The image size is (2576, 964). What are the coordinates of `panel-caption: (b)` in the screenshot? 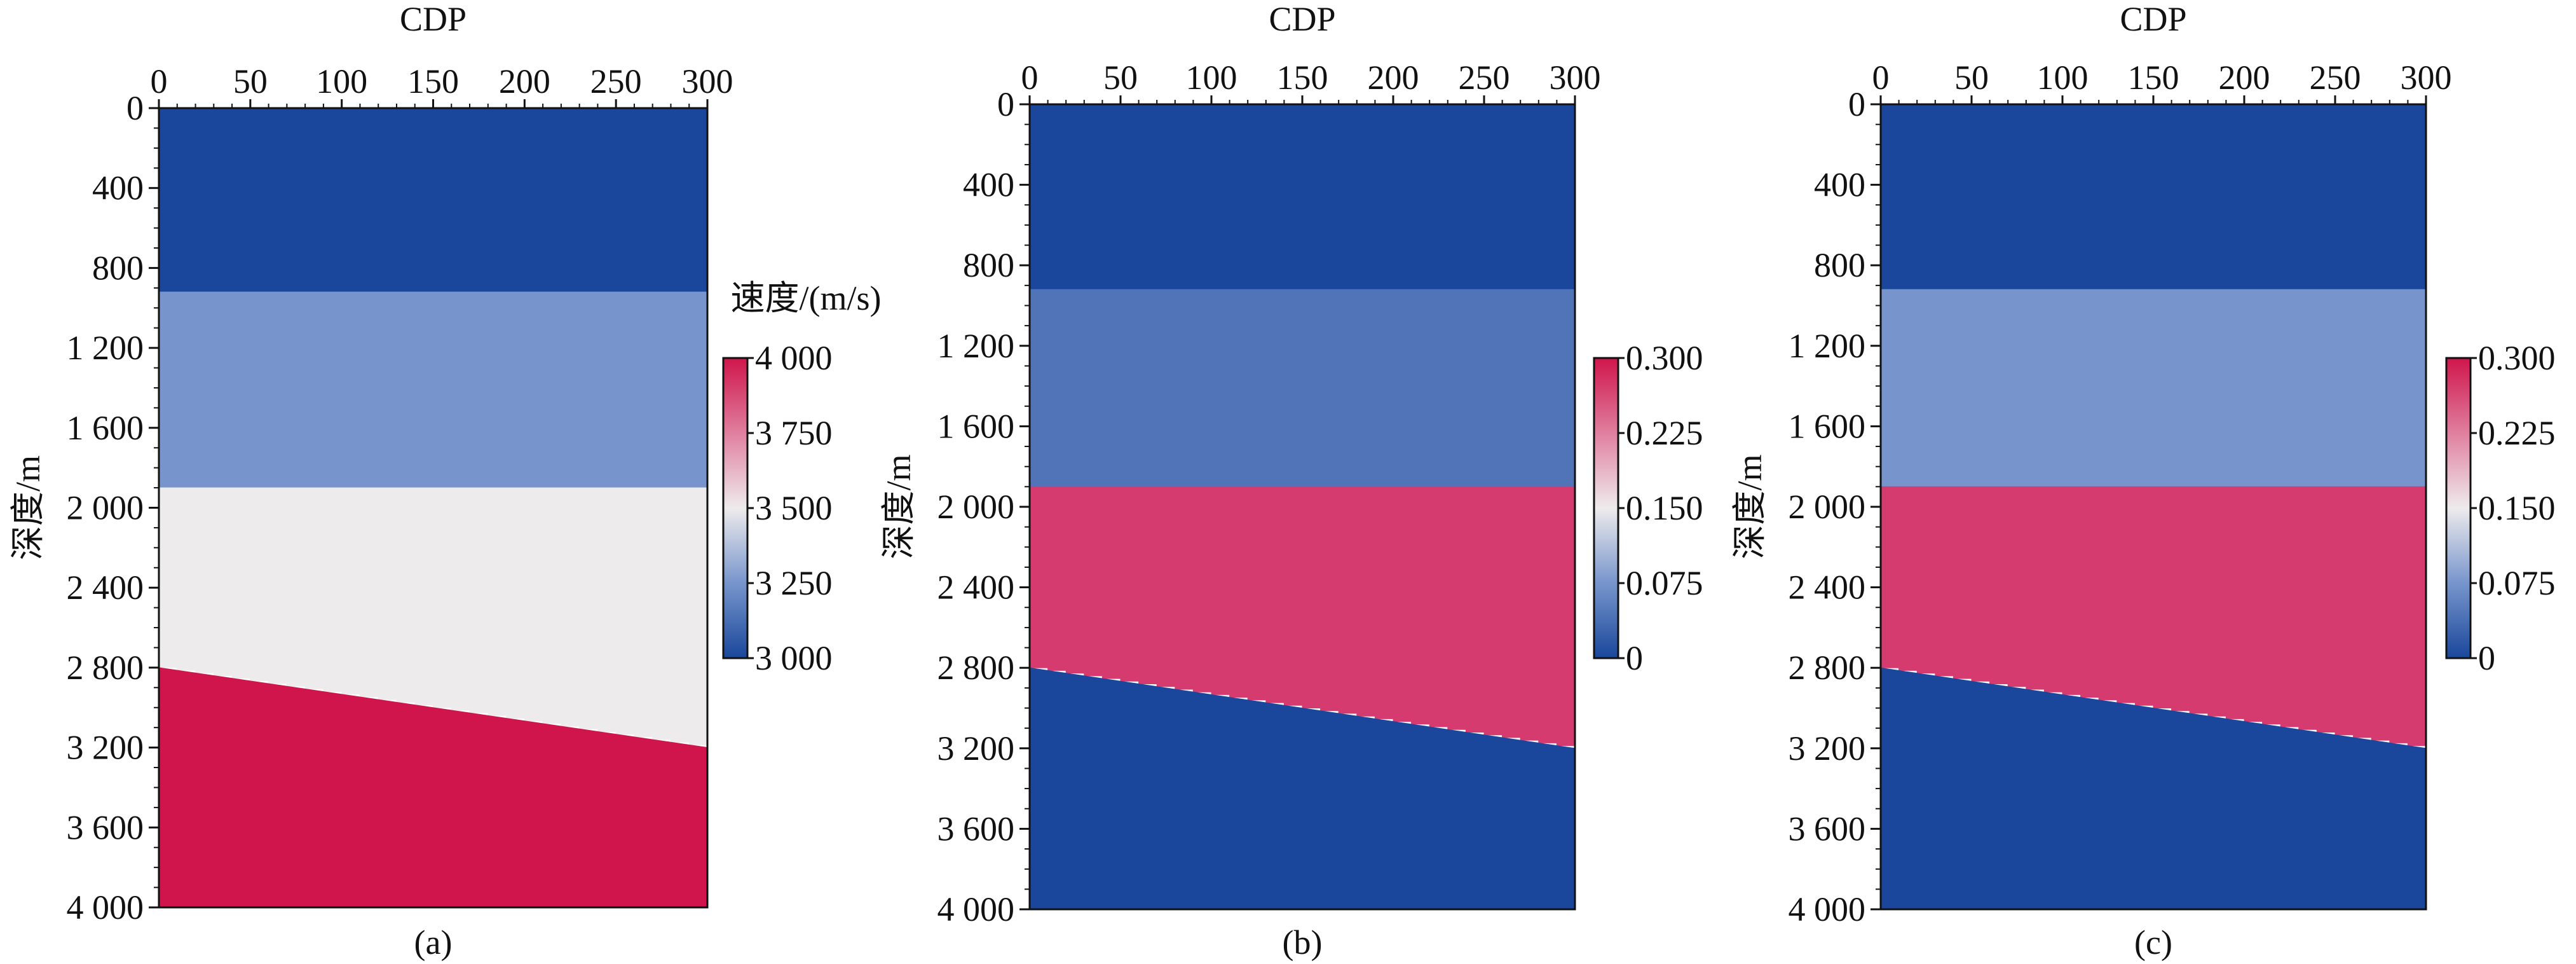 It's located at (1303, 942).